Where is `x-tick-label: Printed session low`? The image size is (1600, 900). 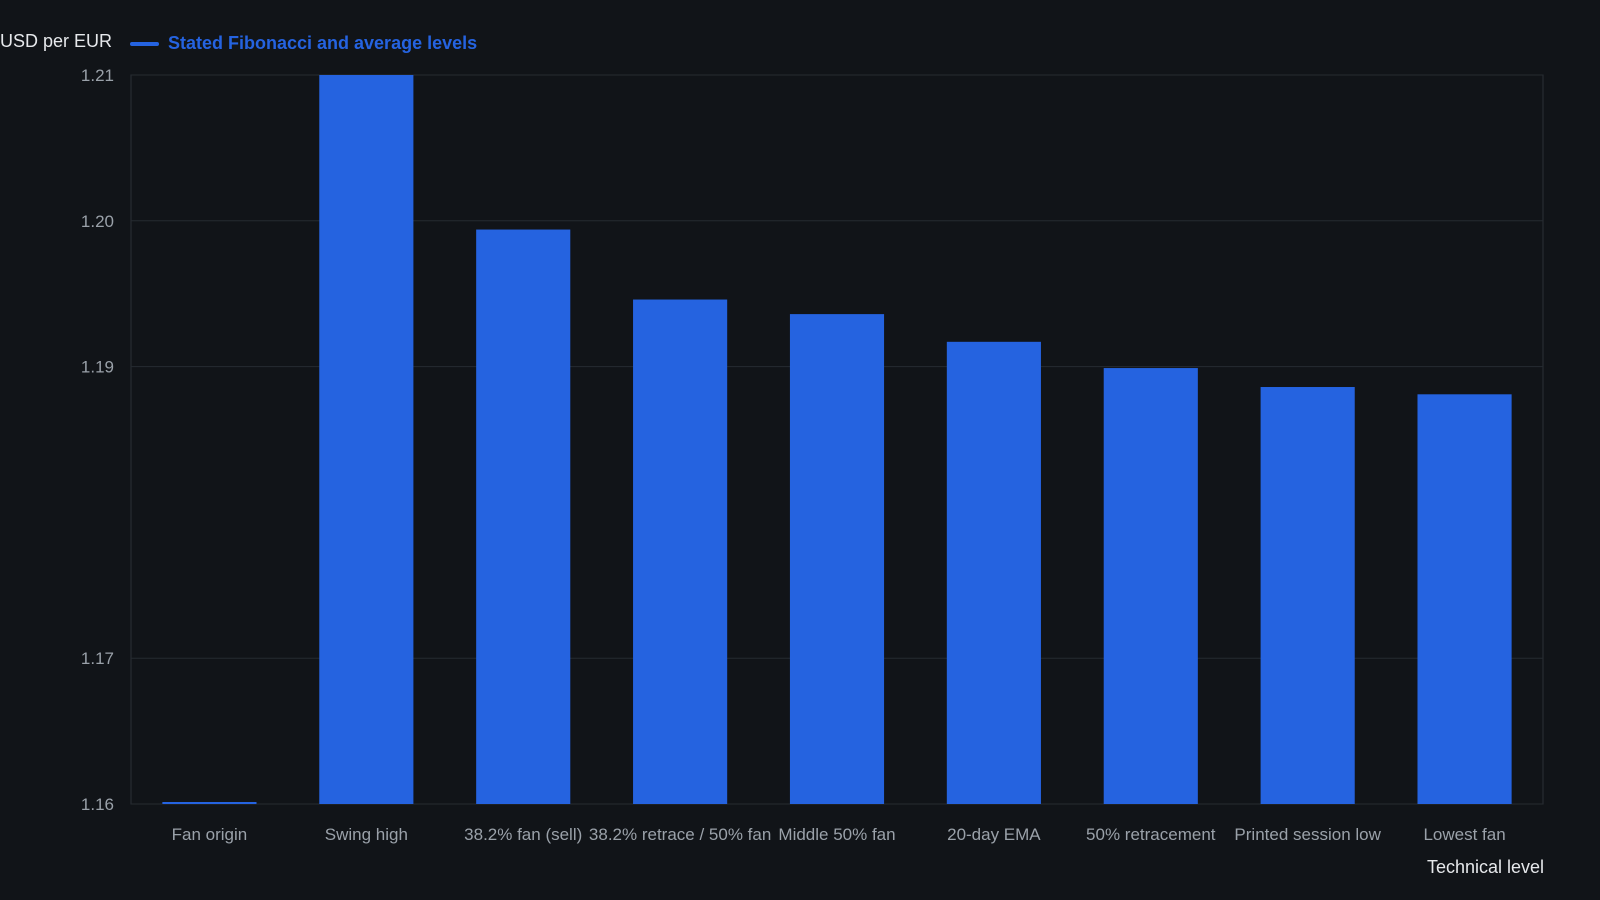
x-tick-label: Printed session low is located at coordinates (1307, 834).